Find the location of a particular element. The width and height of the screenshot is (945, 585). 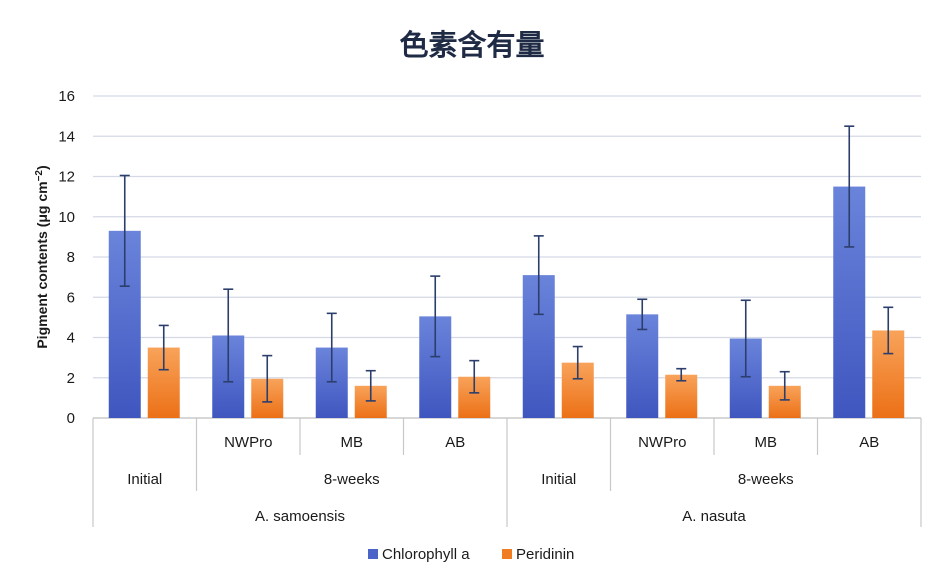

legend-label: Chlorophyll a is located at coordinates (426, 554).